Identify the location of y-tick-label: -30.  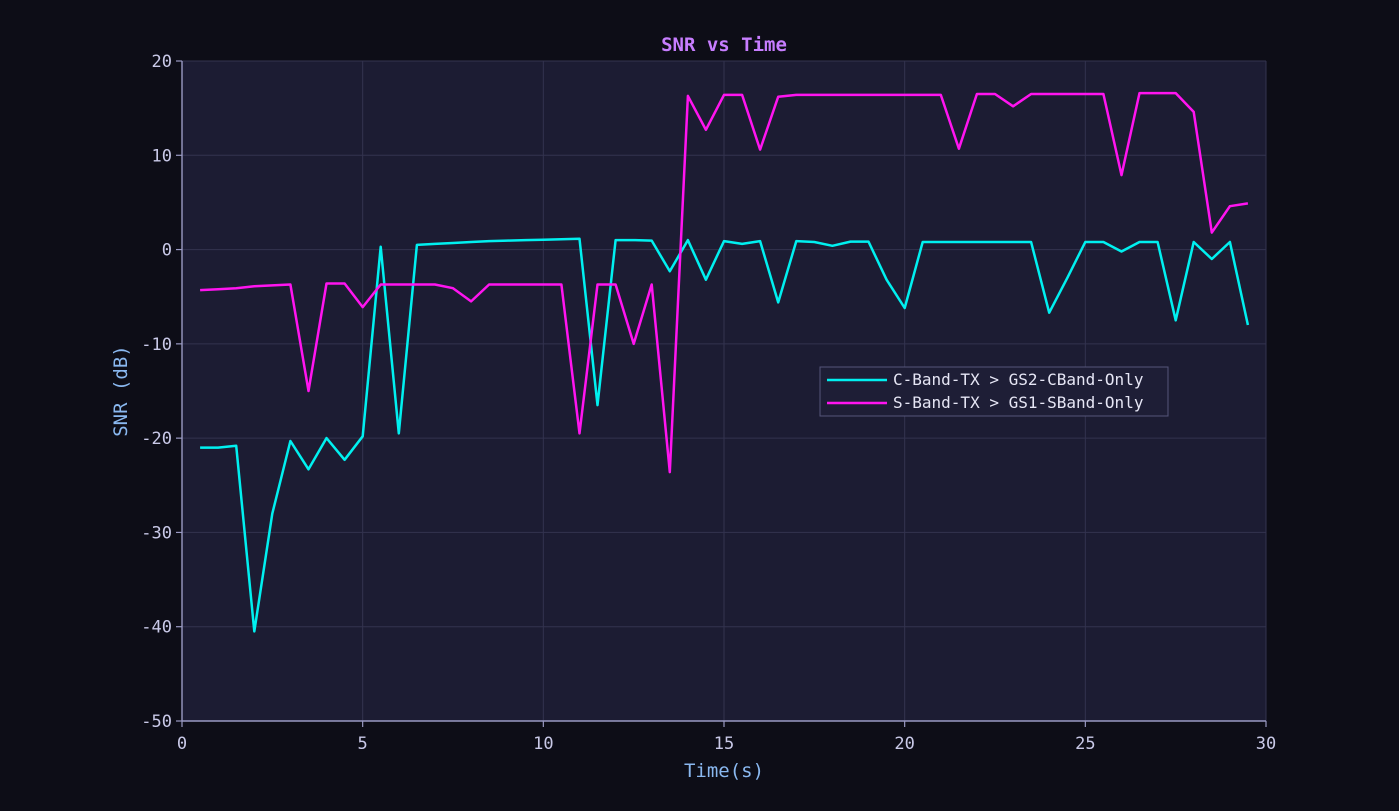
(156, 533).